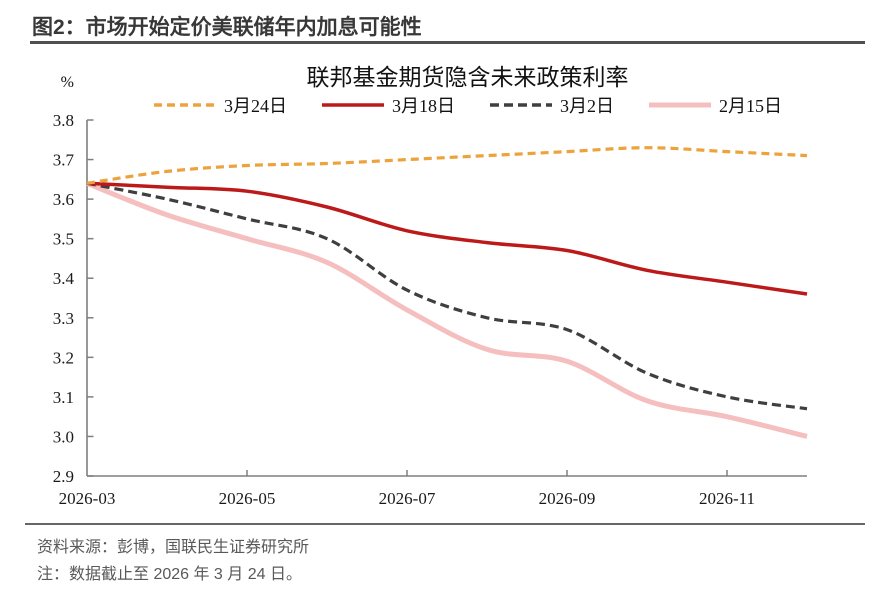 The image size is (895, 610). What do you see at coordinates (447, 42) in the screenshot?
I see `header-underline` at bounding box center [447, 42].